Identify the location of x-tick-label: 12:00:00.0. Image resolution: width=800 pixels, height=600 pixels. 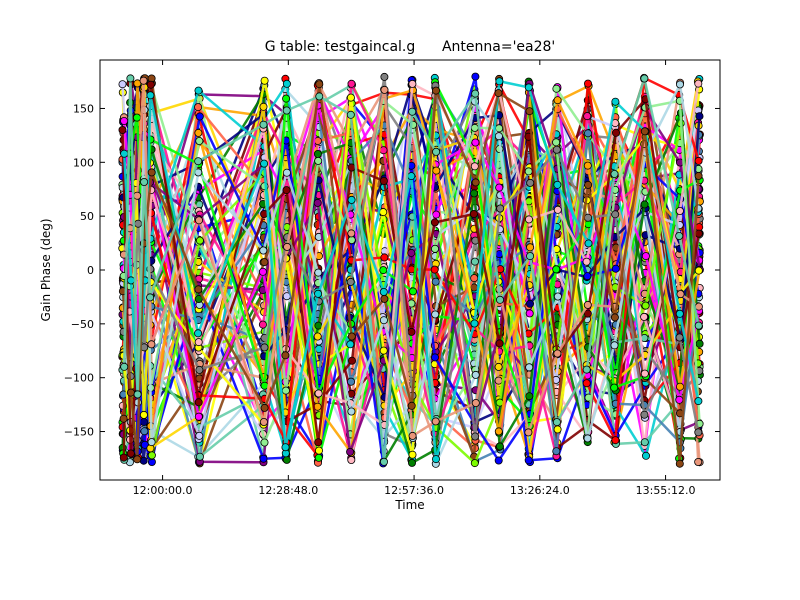
(163, 490).